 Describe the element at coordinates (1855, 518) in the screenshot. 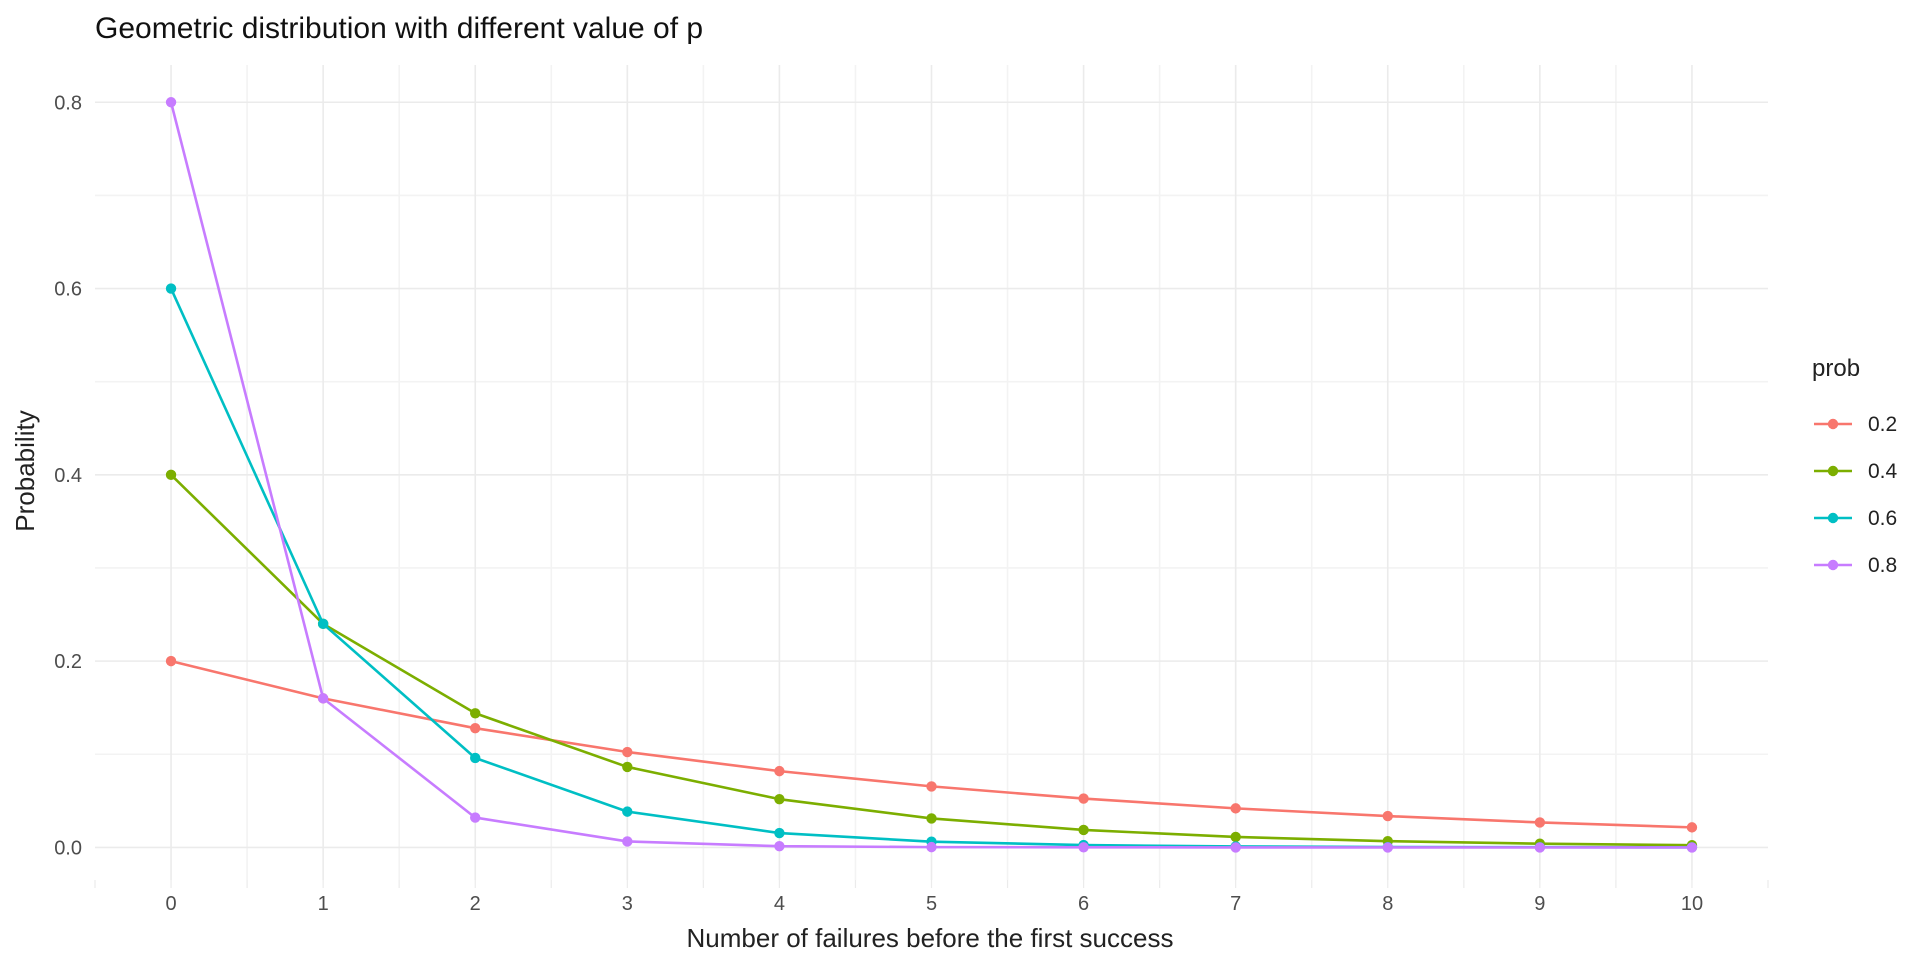

I see `legend-item: 0.6` at that location.